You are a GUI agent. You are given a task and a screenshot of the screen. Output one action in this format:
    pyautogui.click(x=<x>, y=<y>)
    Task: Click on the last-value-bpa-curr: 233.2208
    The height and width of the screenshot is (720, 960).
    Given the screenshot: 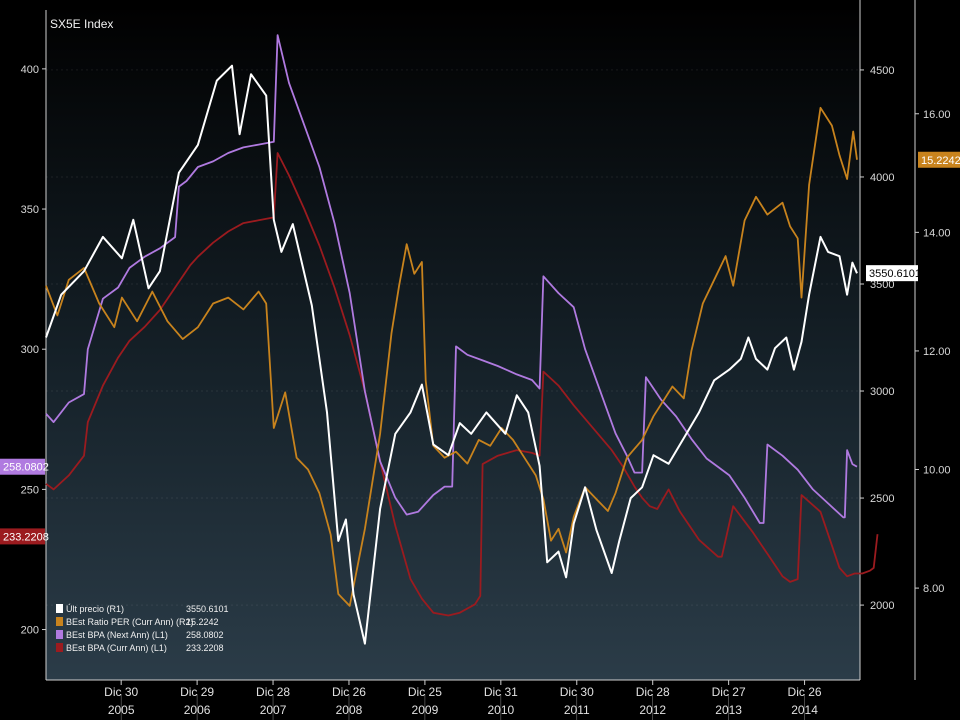 What is the action you would take?
    pyautogui.click(x=26, y=537)
    